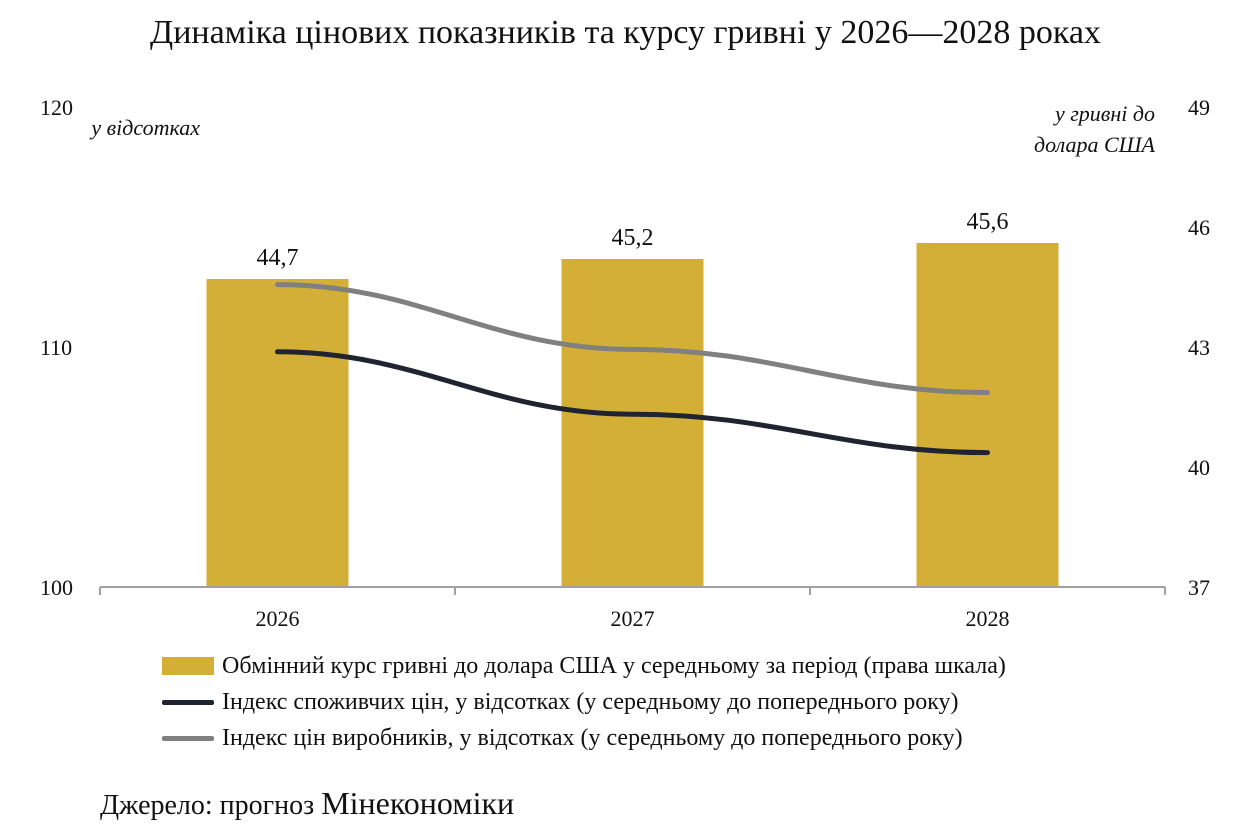 Image resolution: width=1252 pixels, height=834 pixels. I want to click on lines-group, so click(632, 369).